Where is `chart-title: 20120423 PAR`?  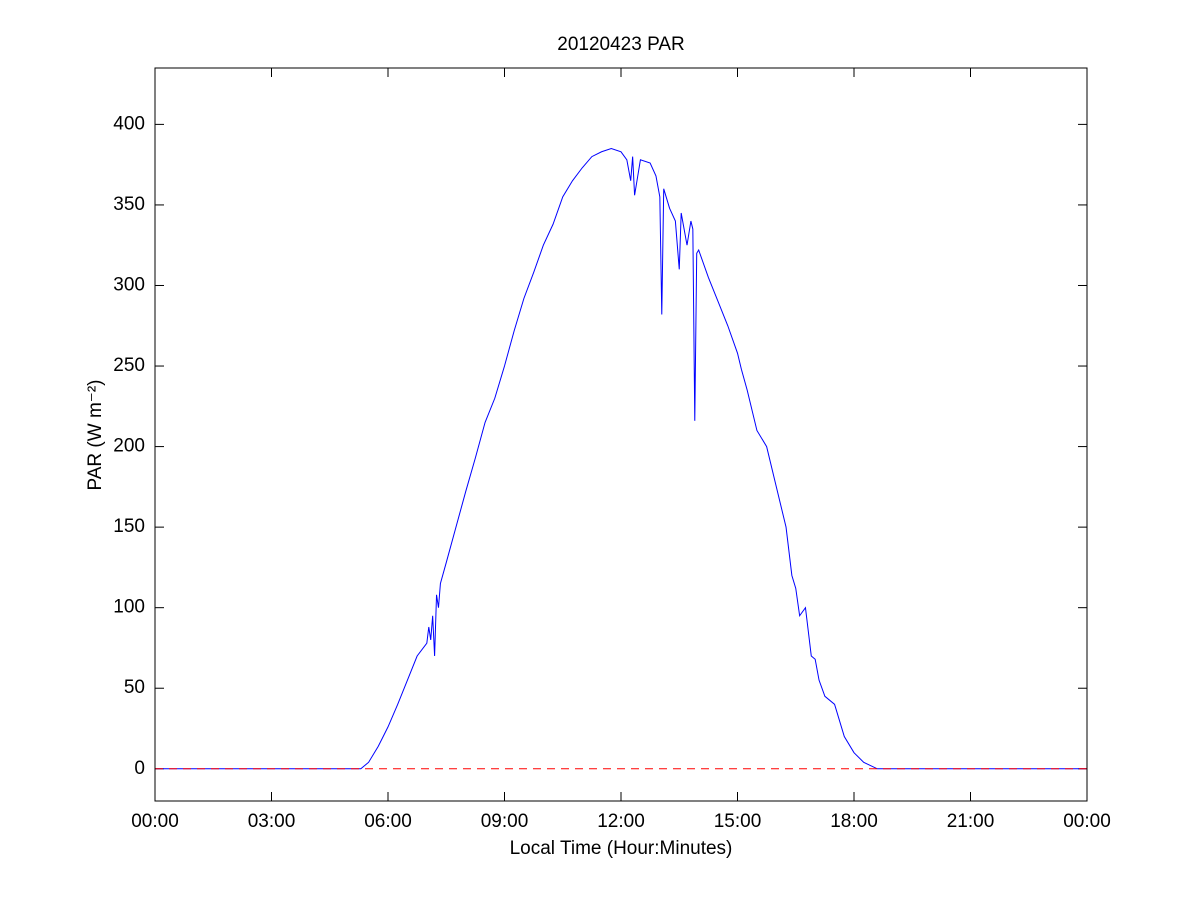
chart-title: 20120423 PAR is located at coordinates (620, 44).